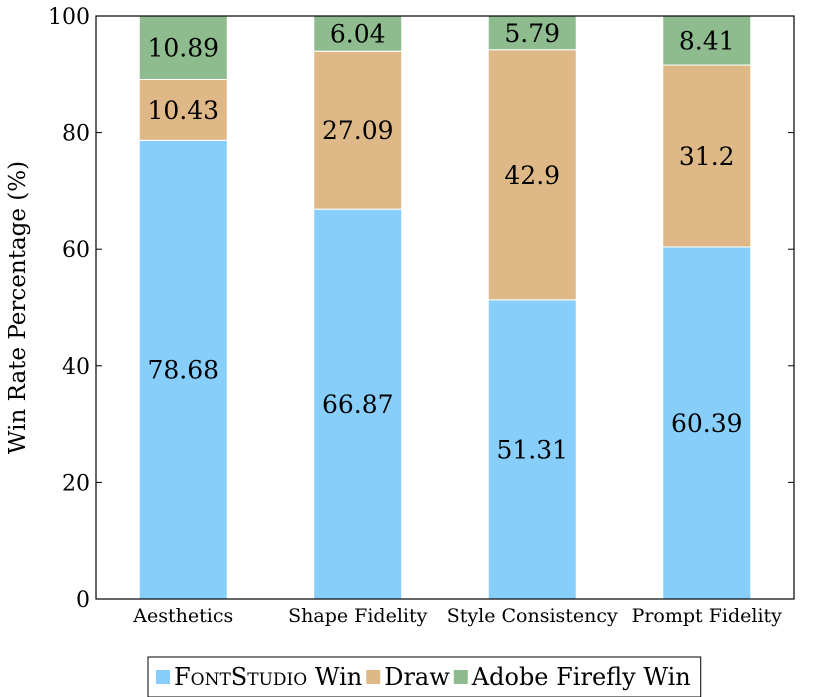  Describe the element at coordinates (707, 616) in the screenshot. I see `x-tick-label: Prompt Fidelity` at that location.